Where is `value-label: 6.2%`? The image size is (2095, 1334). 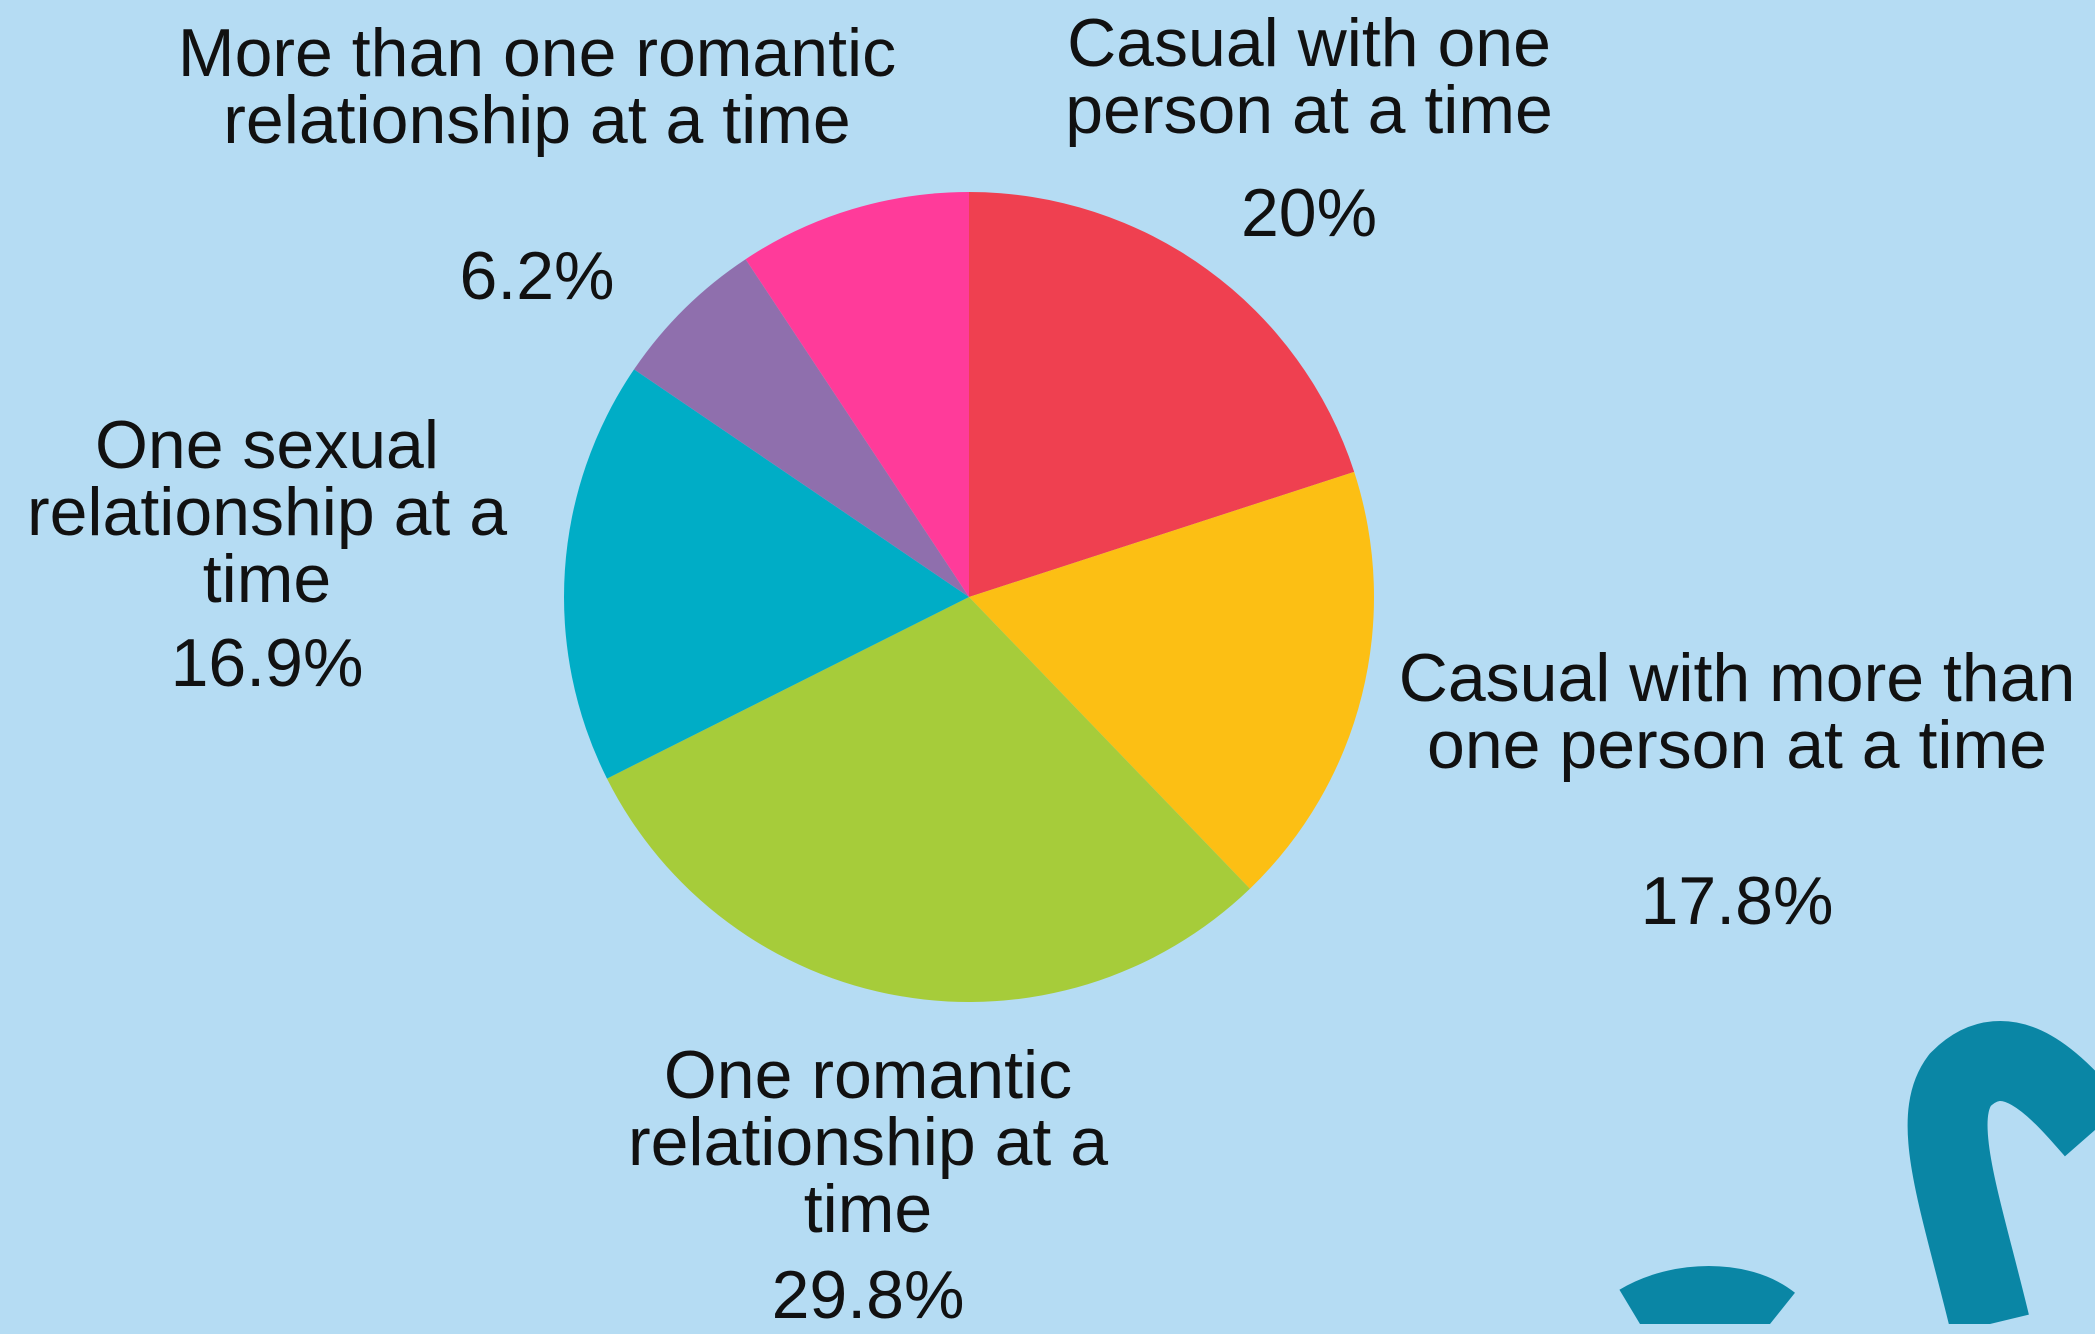
value-label: 6.2% is located at coordinates (537, 276).